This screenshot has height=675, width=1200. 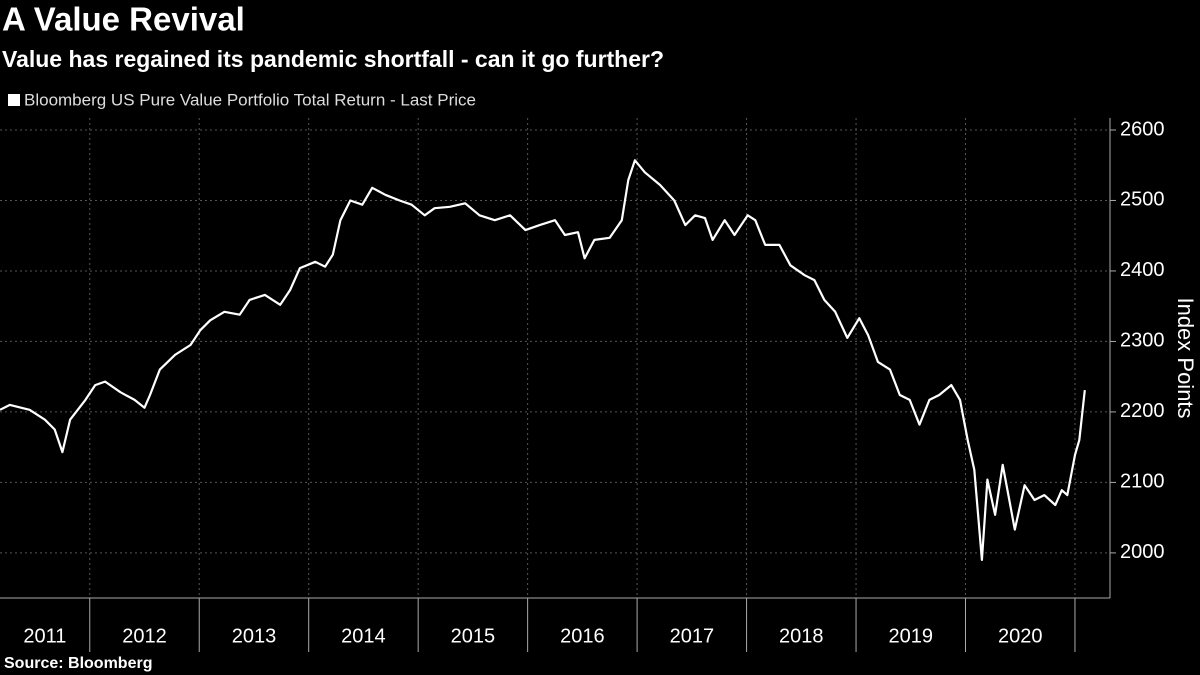 What do you see at coordinates (363, 636) in the screenshot?
I see `x-tick-label: 2014` at bounding box center [363, 636].